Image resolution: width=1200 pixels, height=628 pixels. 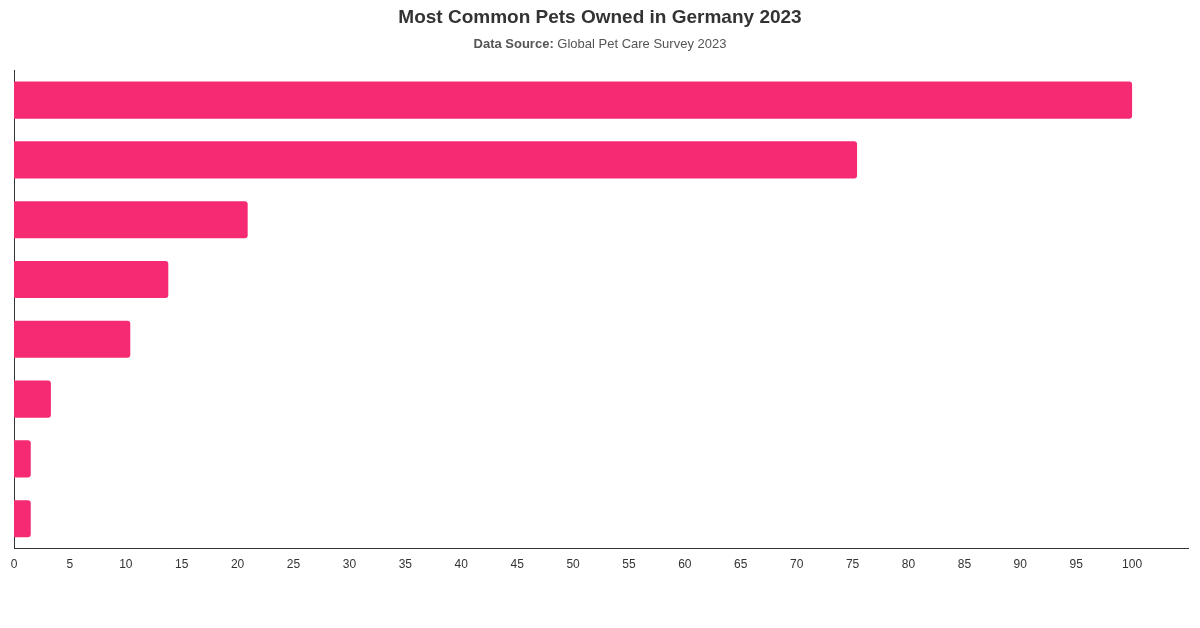 I want to click on x-tick-label: 40, so click(x=461, y=564).